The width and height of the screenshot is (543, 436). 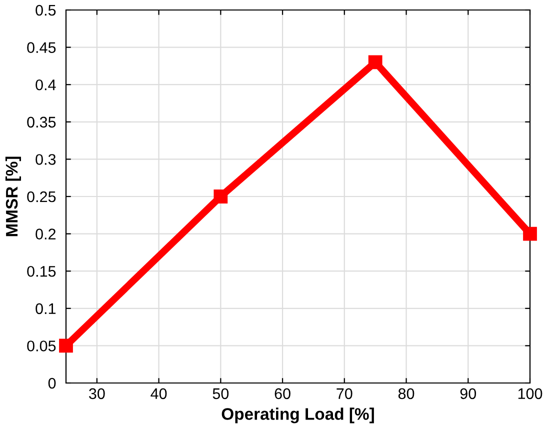 What do you see at coordinates (41, 196) in the screenshot?
I see `y-tick-label: 0.25` at bounding box center [41, 196].